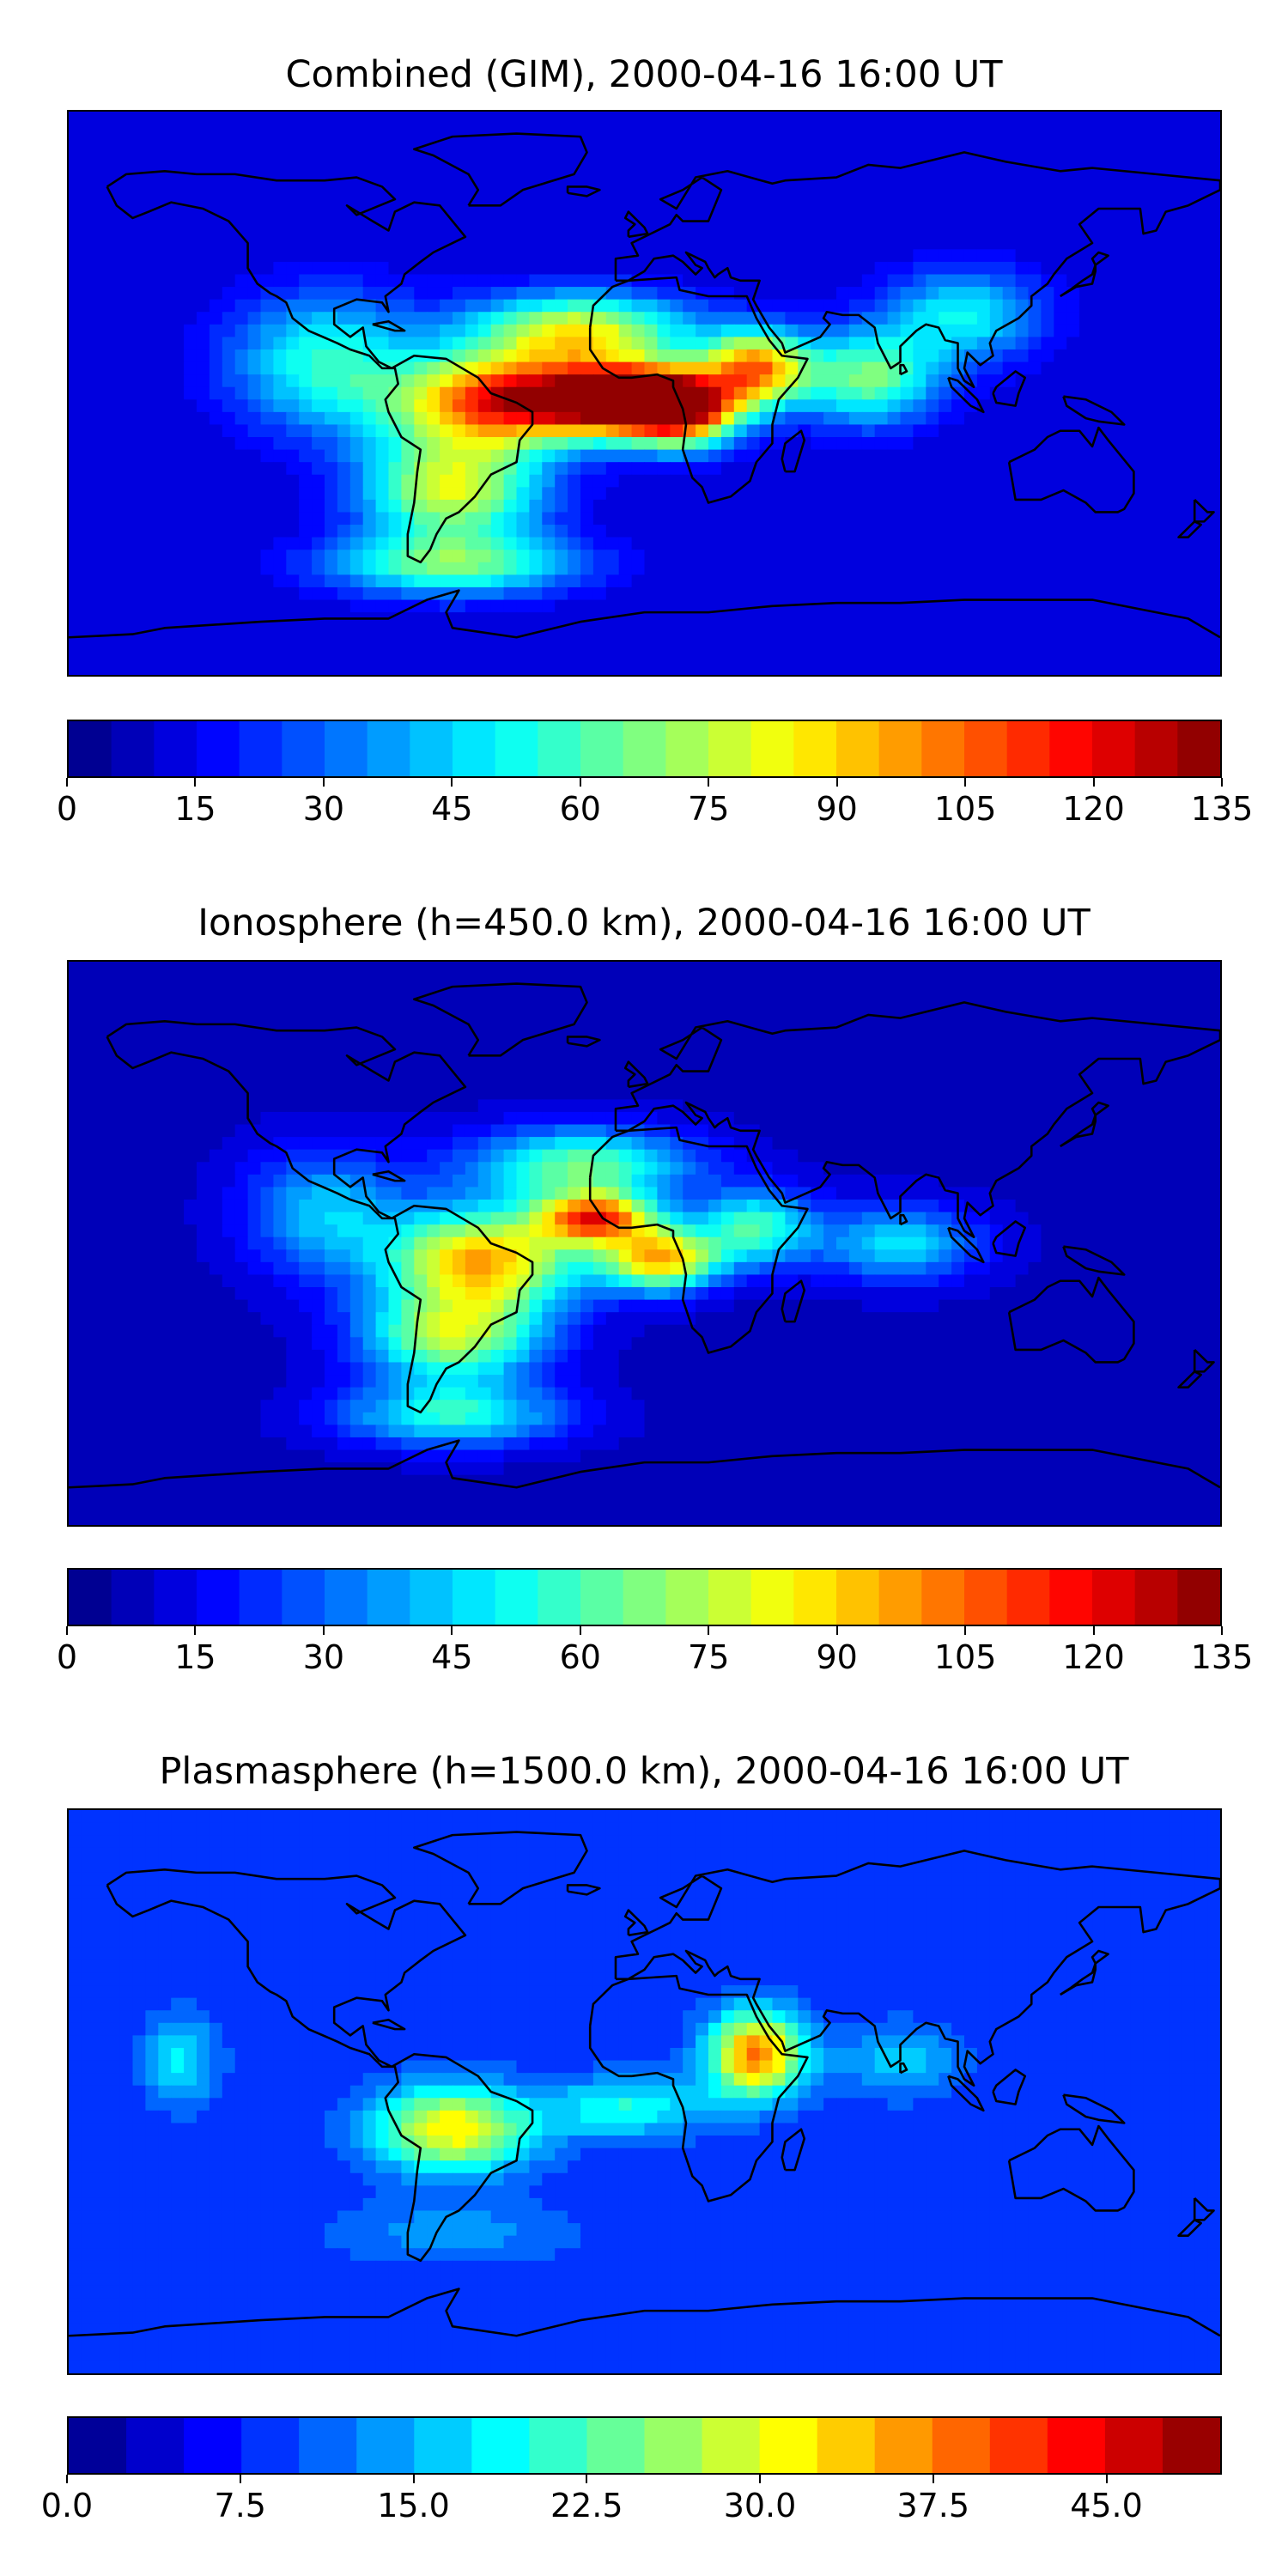 This screenshot has height=2576, width=1288. What do you see at coordinates (413, 2506) in the screenshot?
I see `colorbar-tick-label: 15.0` at bounding box center [413, 2506].